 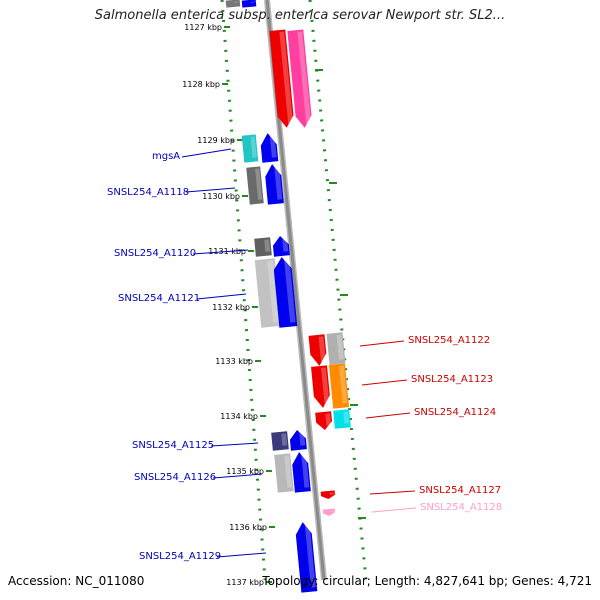 What do you see at coordinates (452, 379) in the screenshot?
I see `snsl254-a1123-label: SNSL254_A1123` at bounding box center [452, 379].